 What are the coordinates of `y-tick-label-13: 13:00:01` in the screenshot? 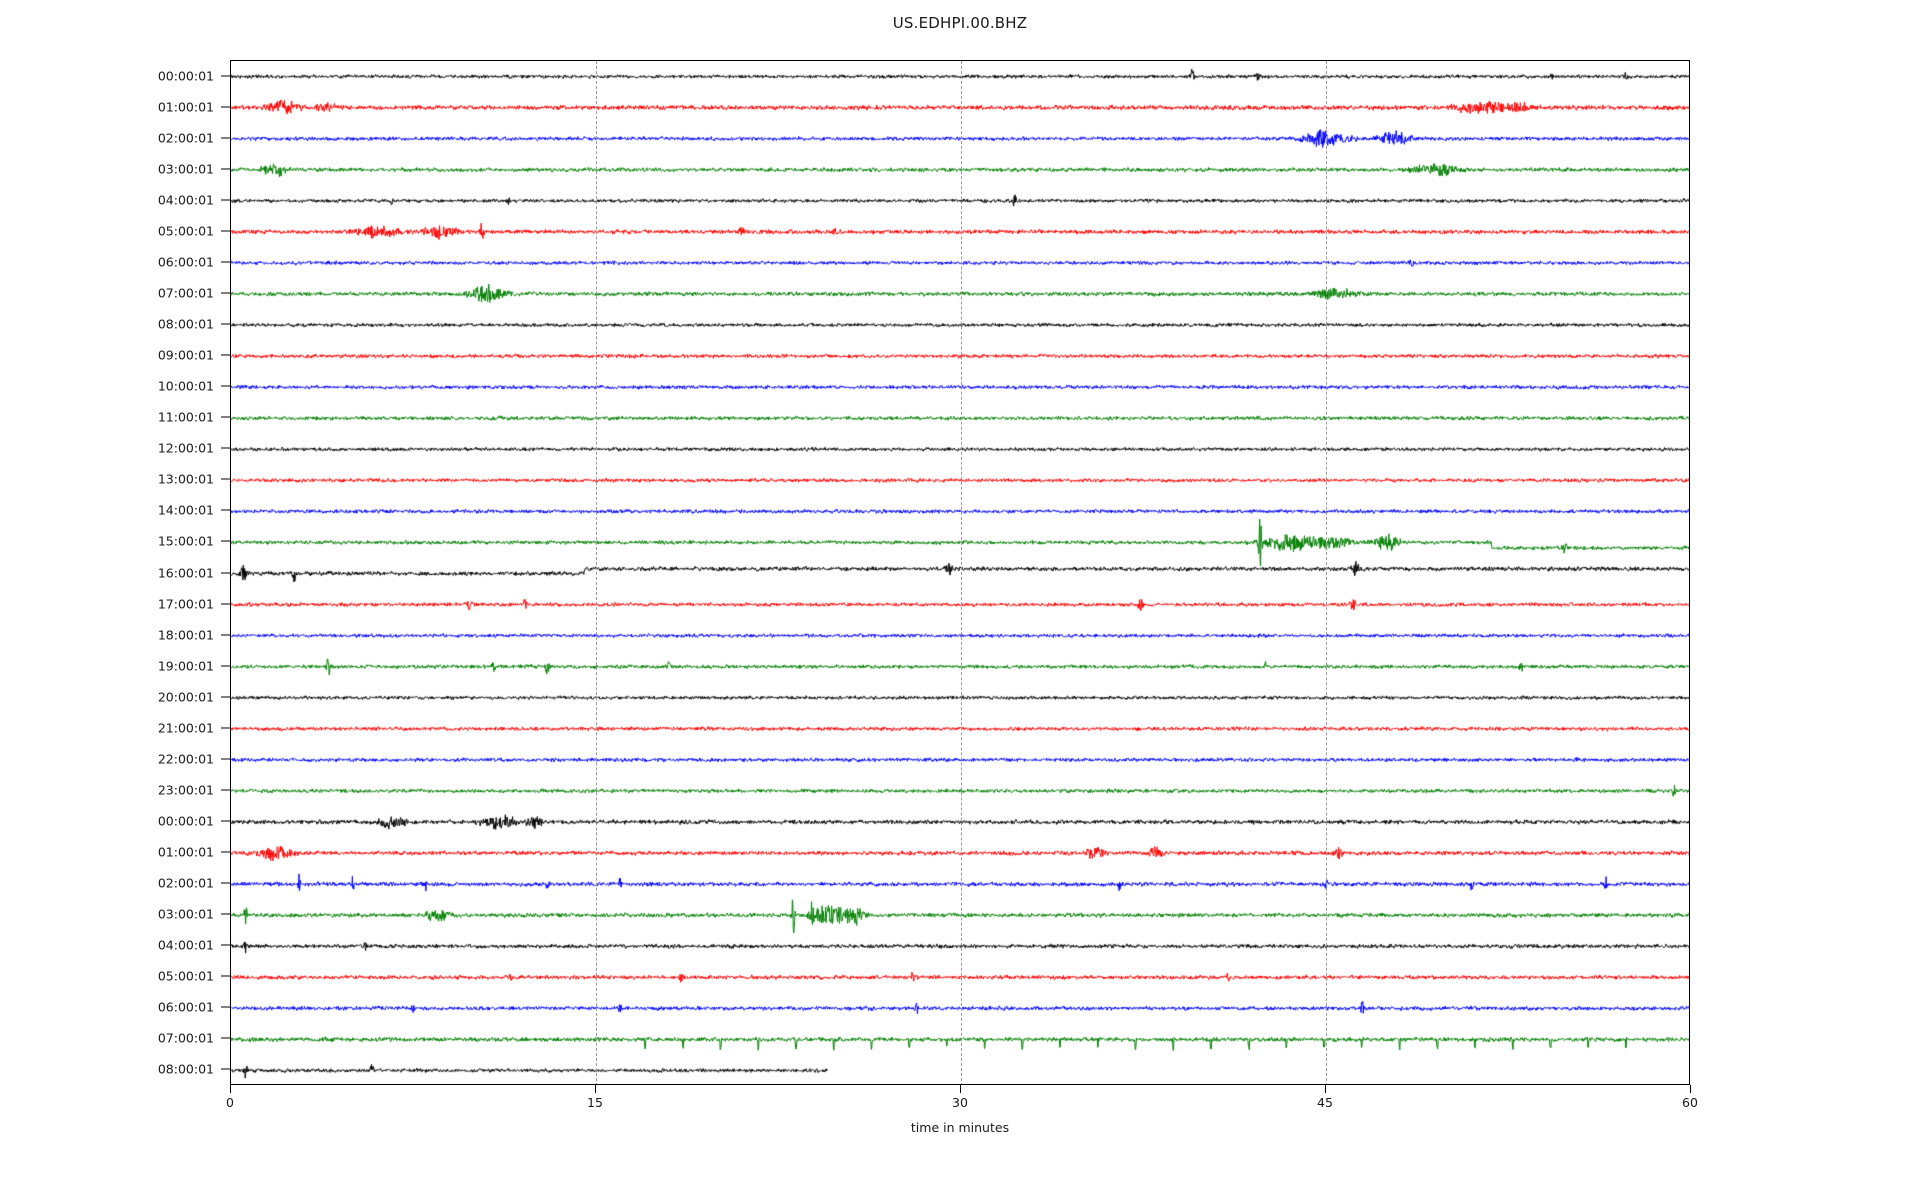 It's located at (185, 479).